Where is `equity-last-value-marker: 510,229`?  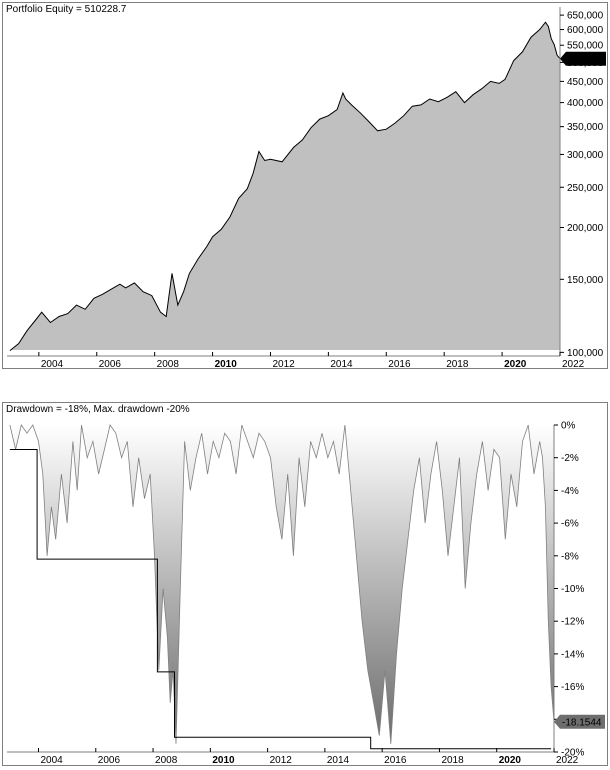
equity-last-value-marker: 510,229 is located at coordinates (583, 58).